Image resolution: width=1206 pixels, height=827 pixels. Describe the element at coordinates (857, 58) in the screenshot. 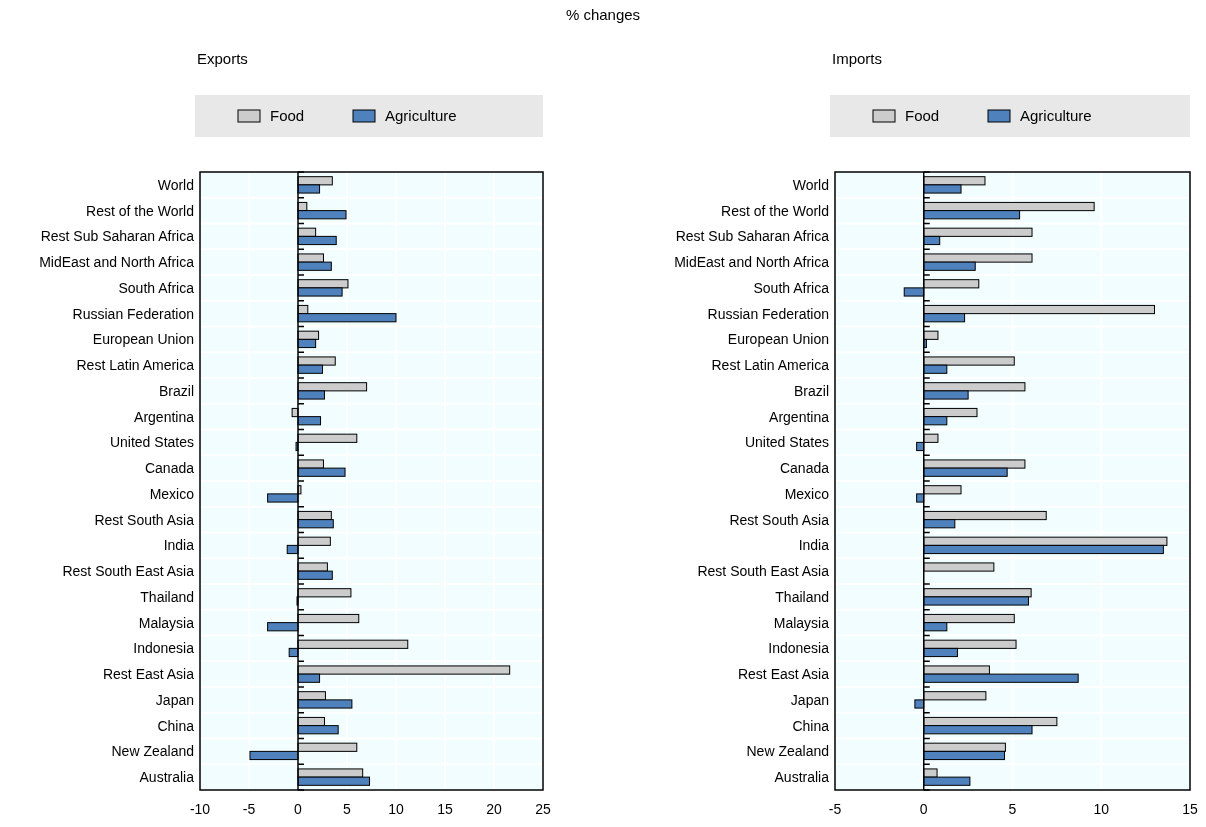

I see `chart-title: Imports` at that location.